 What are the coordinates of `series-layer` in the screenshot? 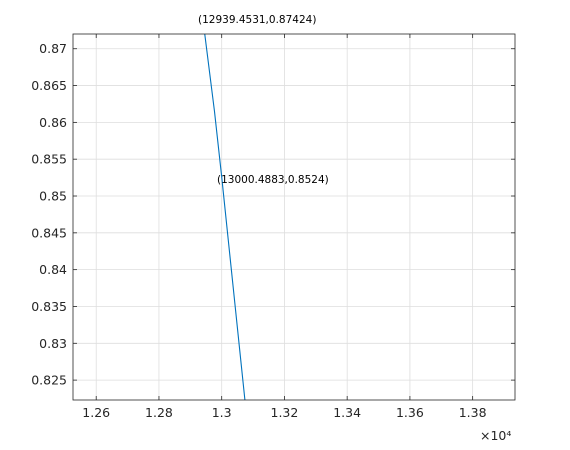 It's located at (225, 217).